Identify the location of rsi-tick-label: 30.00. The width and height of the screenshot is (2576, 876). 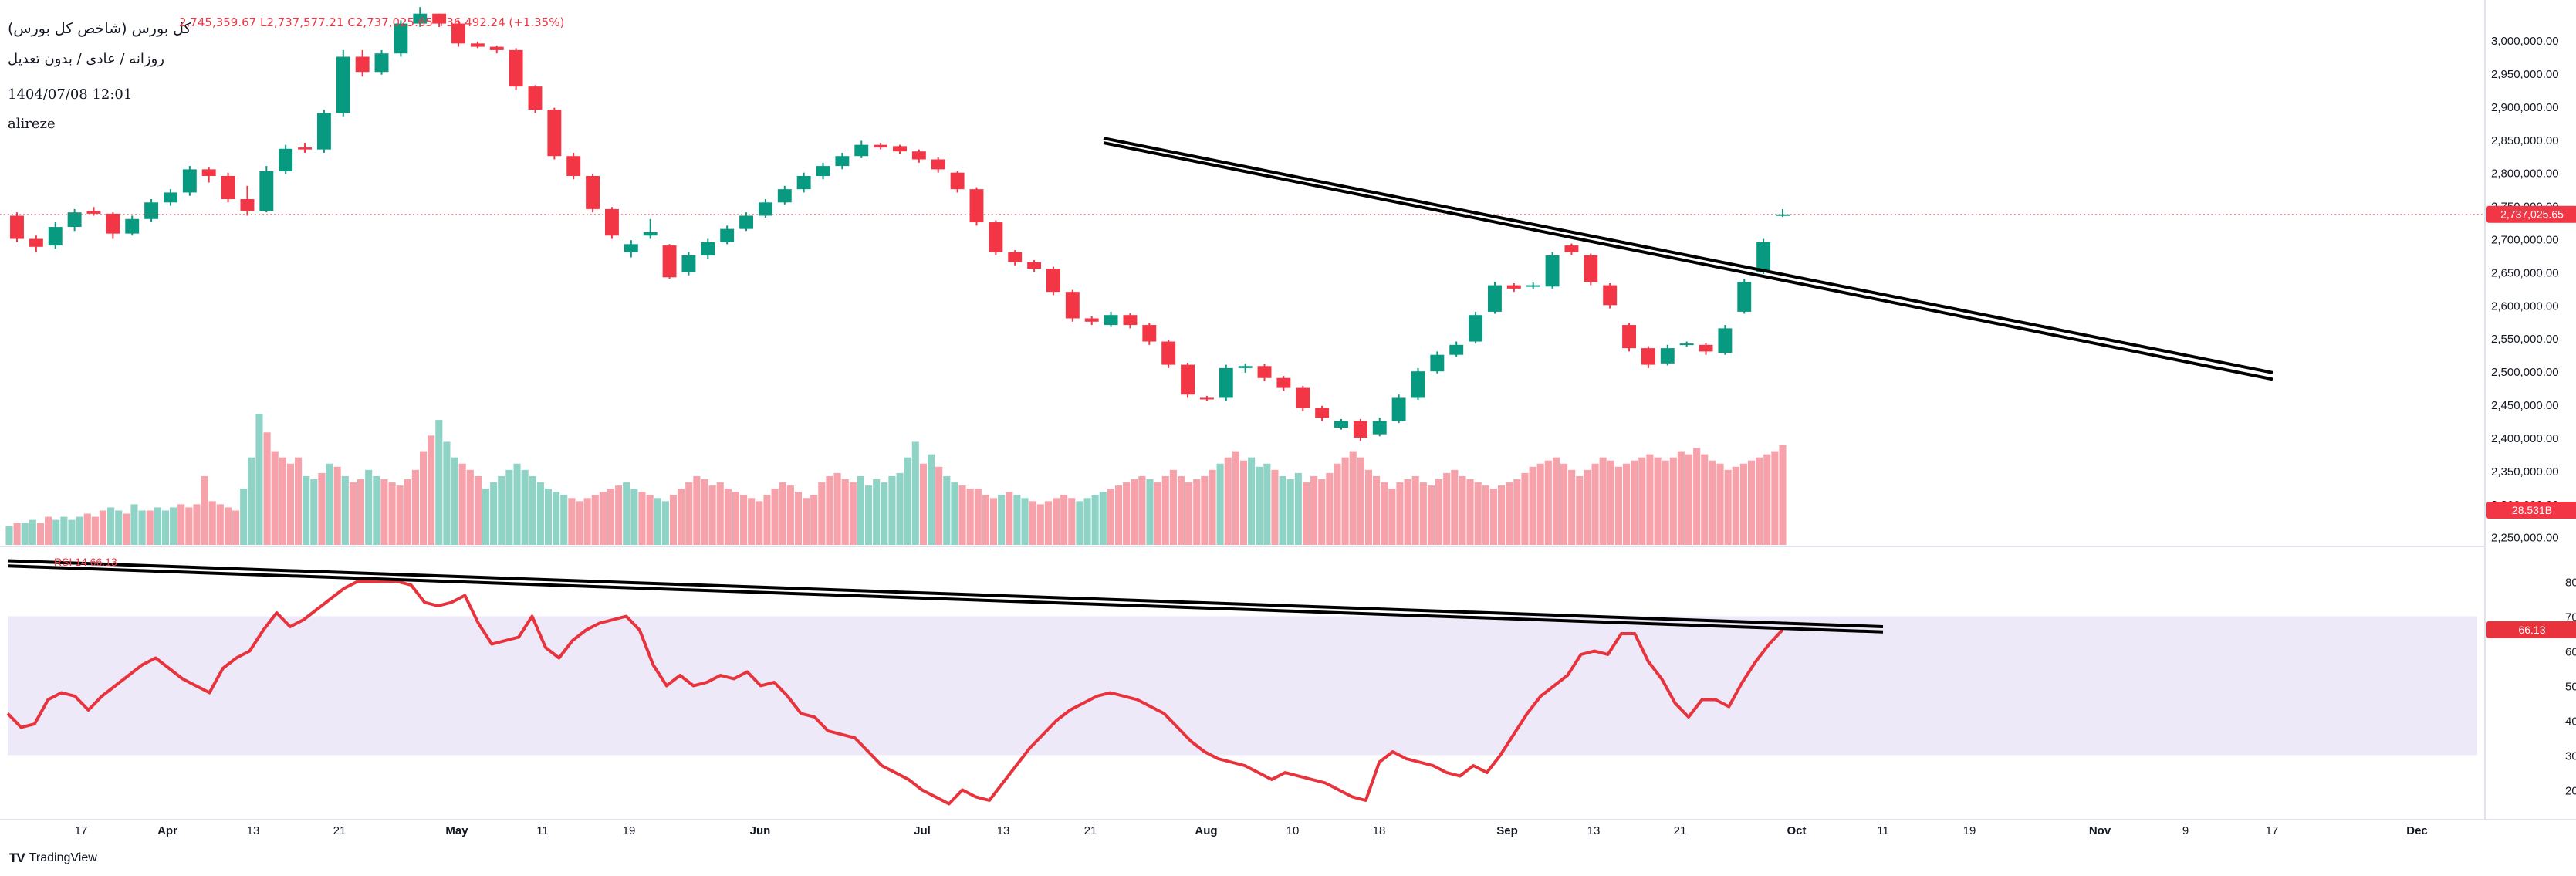
(2570, 756).